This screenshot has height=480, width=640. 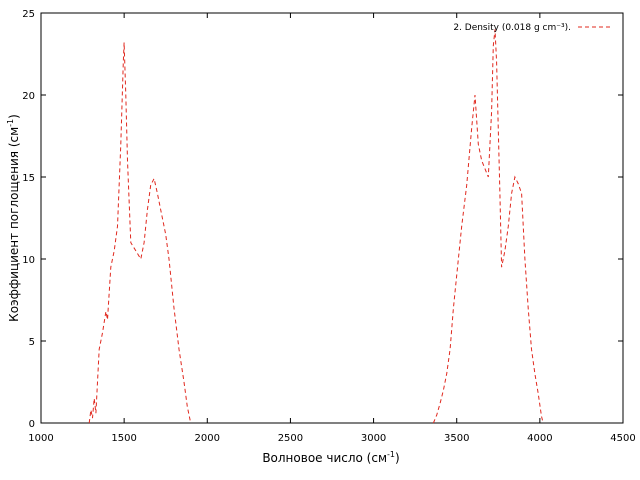 I want to click on legend-label: 2. Density (0.018 g cm⁻³)., so click(x=512, y=28).